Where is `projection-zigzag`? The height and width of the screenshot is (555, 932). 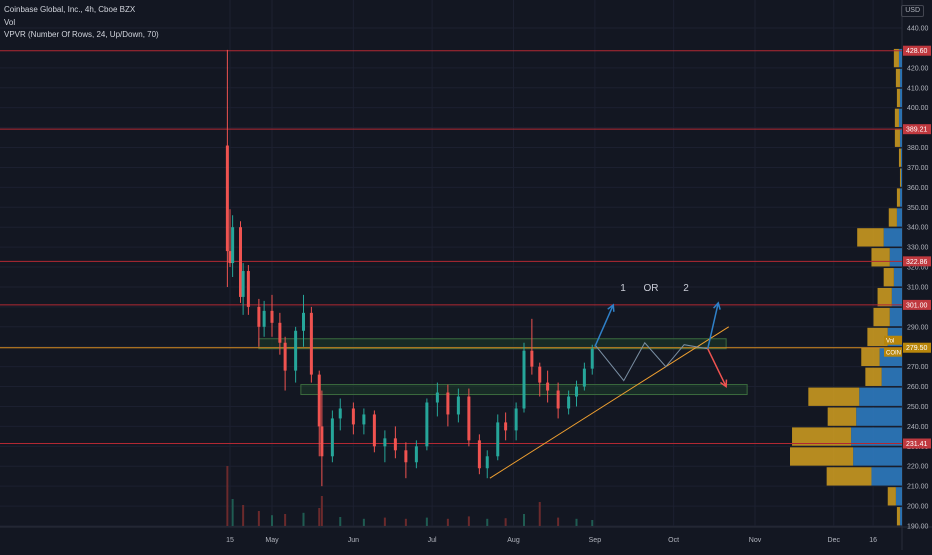
projection-zigzag is located at coordinates (651, 361).